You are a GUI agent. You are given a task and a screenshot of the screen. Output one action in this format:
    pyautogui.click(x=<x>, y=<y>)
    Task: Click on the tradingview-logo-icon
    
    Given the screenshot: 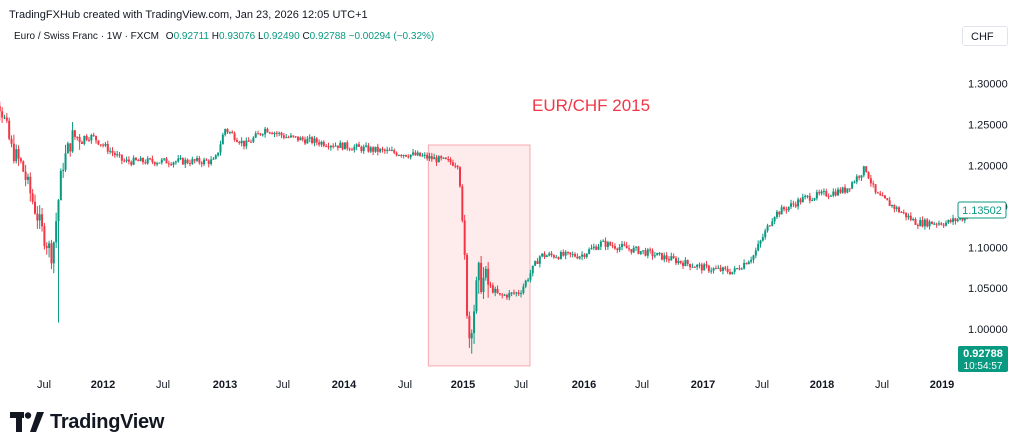 What is the action you would take?
    pyautogui.click(x=27, y=422)
    